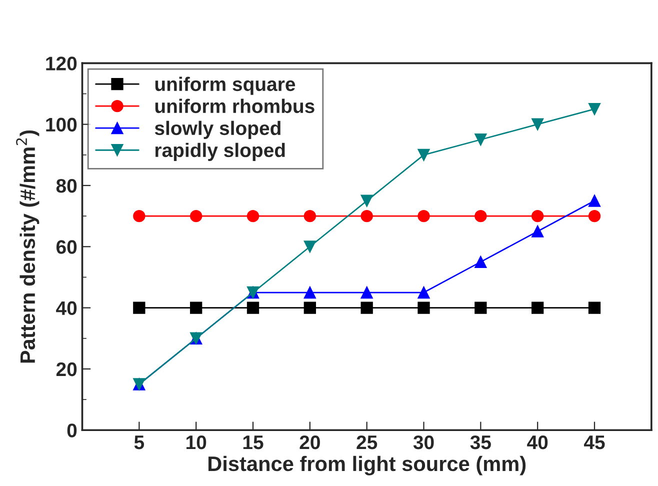 The width and height of the screenshot is (658, 486). What do you see at coordinates (225, 85) in the screenshot?
I see `legend-label: uniform square` at bounding box center [225, 85].